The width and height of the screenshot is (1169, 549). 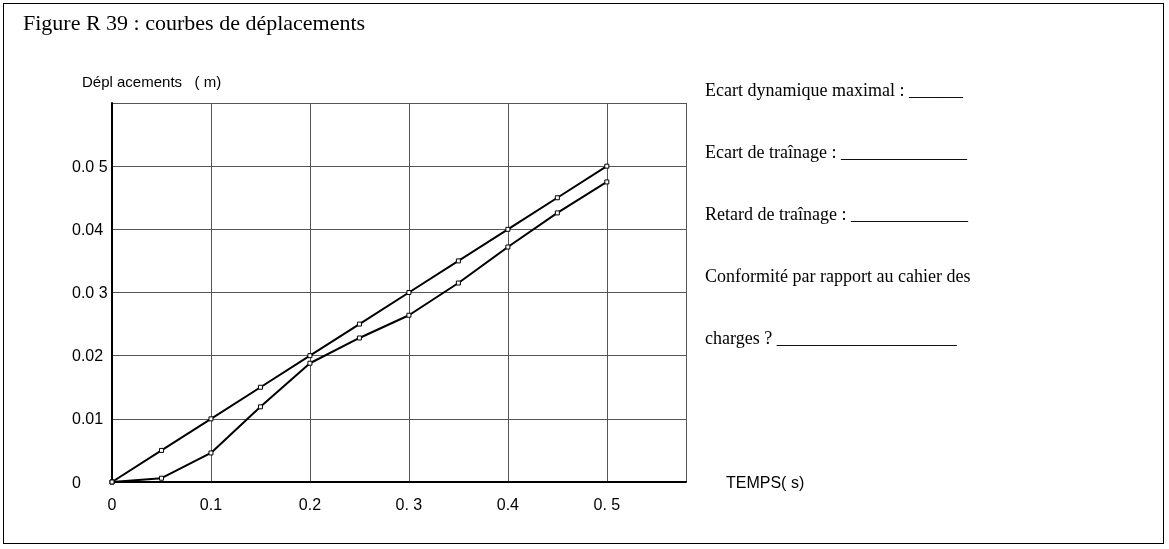 I want to click on text: Retard de traînage : _____________, so click(x=837, y=214).